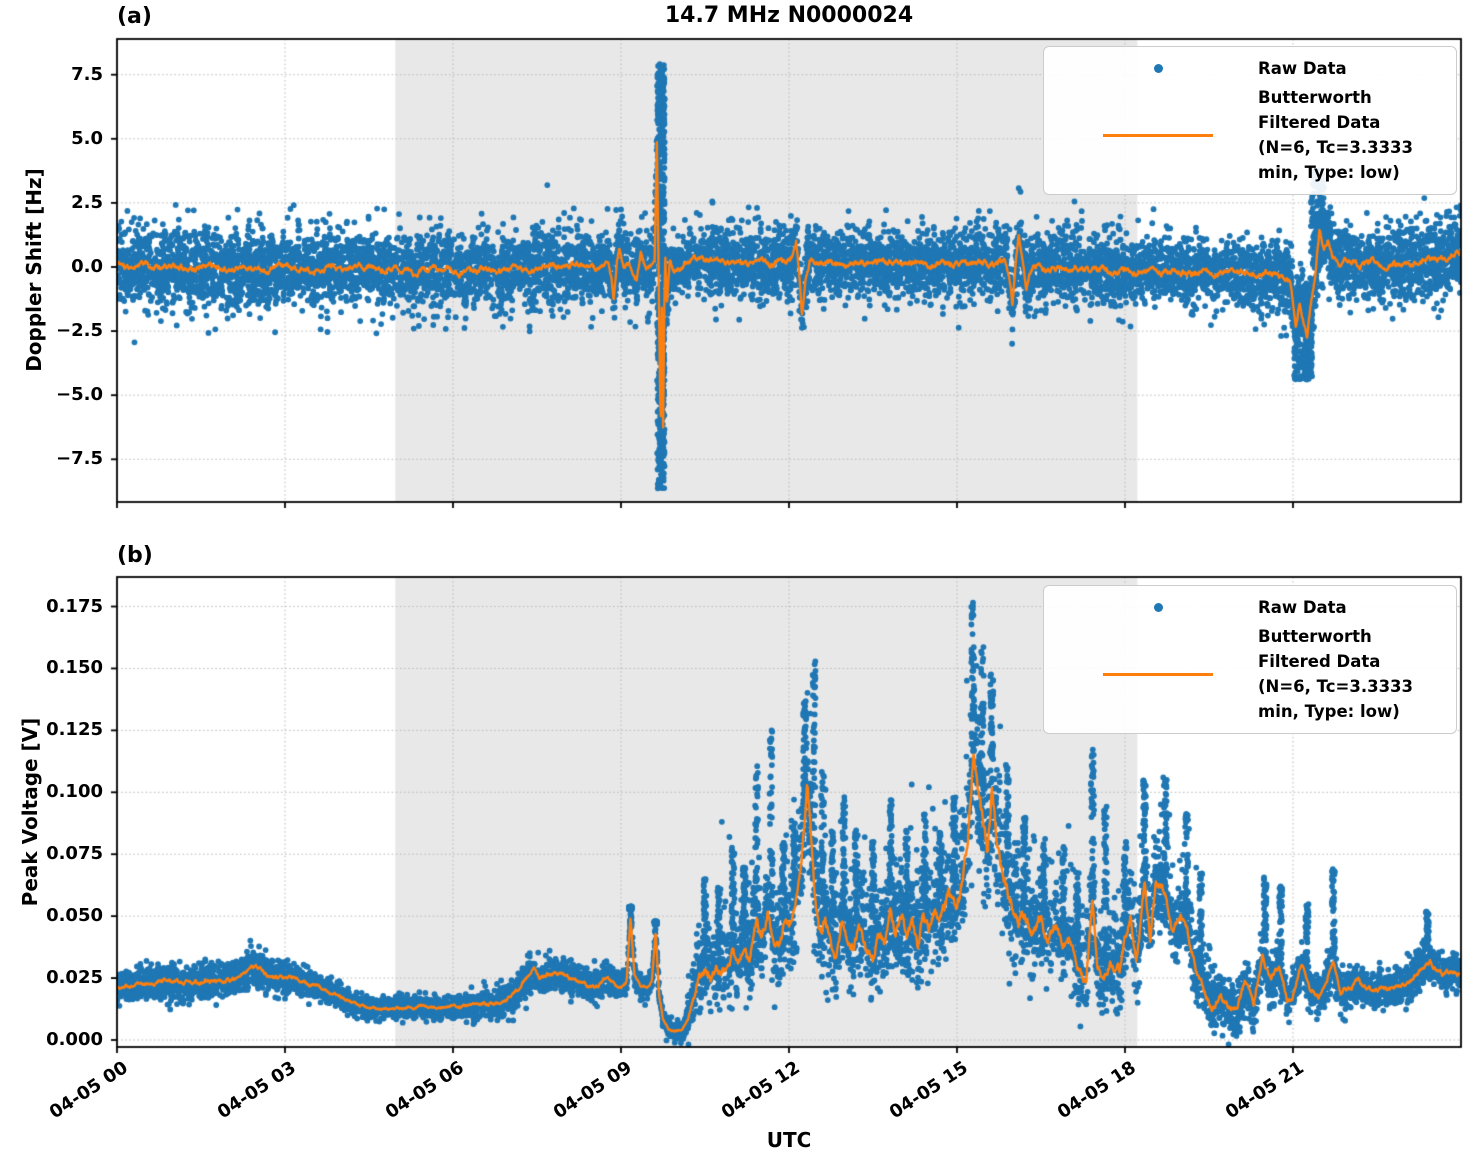  What do you see at coordinates (74, 916) in the screenshot?
I see `panel-b-y-tick-label: 0.050` at bounding box center [74, 916].